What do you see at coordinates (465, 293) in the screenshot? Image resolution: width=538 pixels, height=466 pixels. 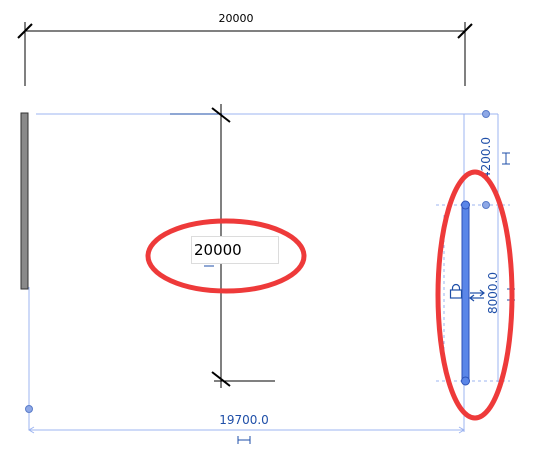 I see `selected-wall` at bounding box center [465, 293].